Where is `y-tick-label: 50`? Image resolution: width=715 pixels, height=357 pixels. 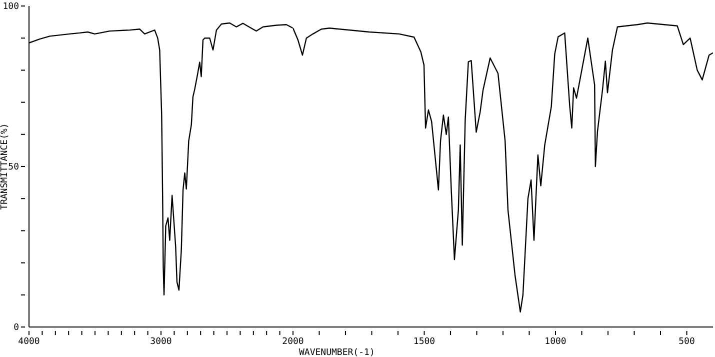
y-tick-label: 50 is located at coordinates (13, 167).